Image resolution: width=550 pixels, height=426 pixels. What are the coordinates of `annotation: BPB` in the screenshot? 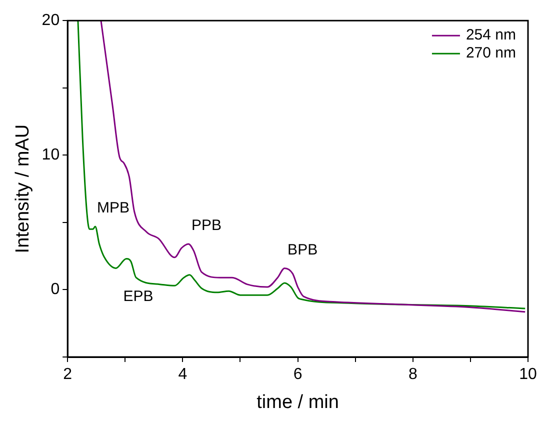 It's located at (303, 249).